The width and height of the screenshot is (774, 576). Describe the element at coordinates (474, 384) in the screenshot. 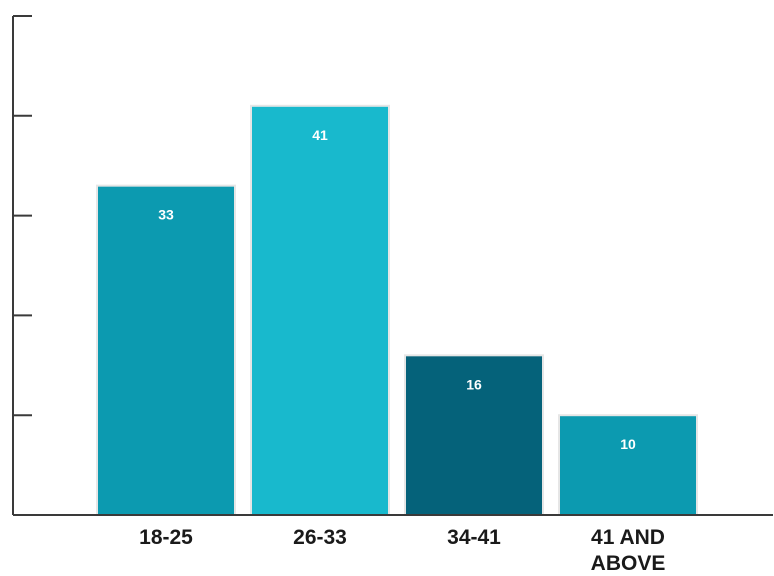

I see `data-label: 16` at that location.